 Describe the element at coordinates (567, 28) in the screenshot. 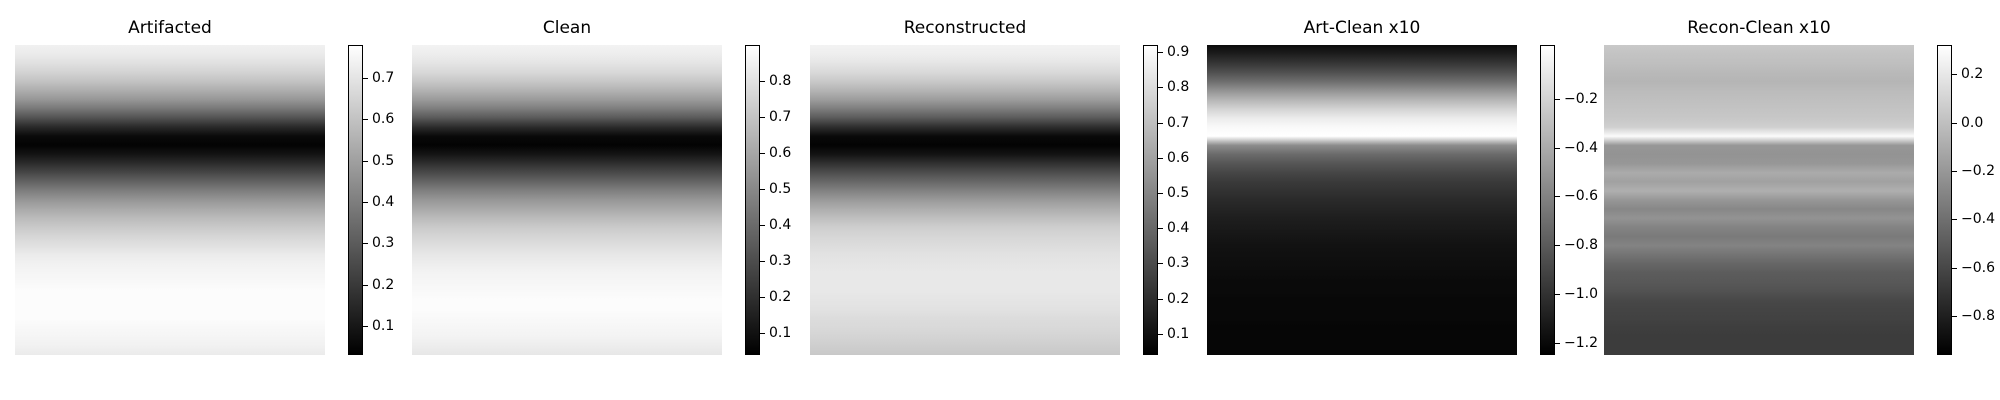

I see `panel-title: Clean` at that location.